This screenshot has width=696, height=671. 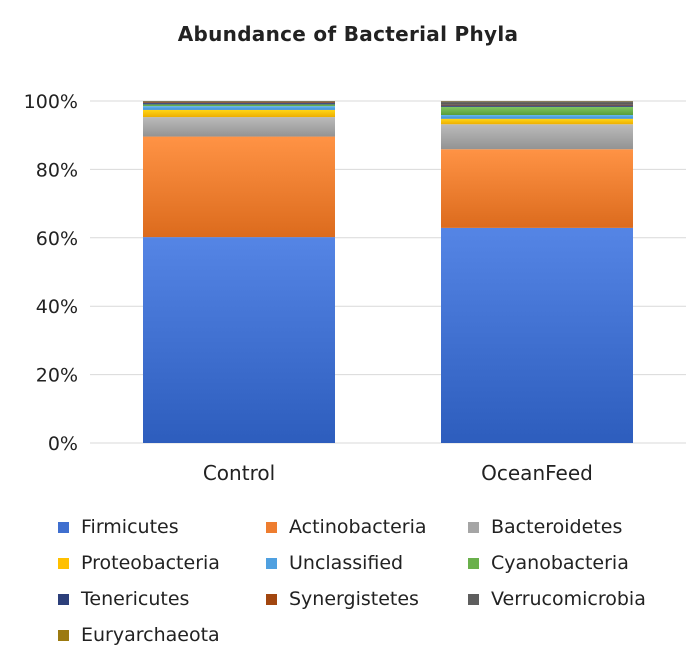 What do you see at coordinates (57, 307) in the screenshot?
I see `y-tick-label: 40%` at bounding box center [57, 307].